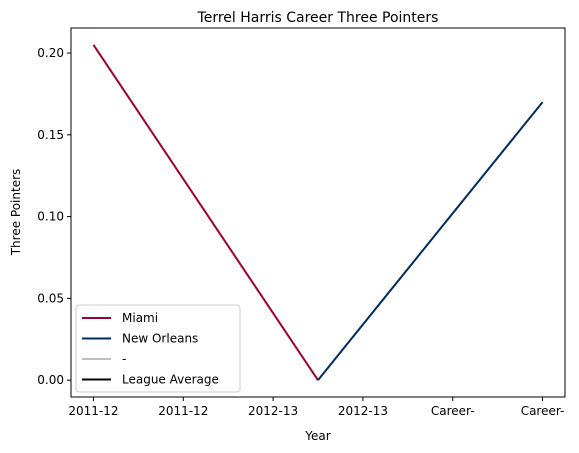 This screenshot has height=453, width=579. What do you see at coordinates (318, 18) in the screenshot?
I see `chart-title: Terrel Harris Career Three Pointers` at bounding box center [318, 18].